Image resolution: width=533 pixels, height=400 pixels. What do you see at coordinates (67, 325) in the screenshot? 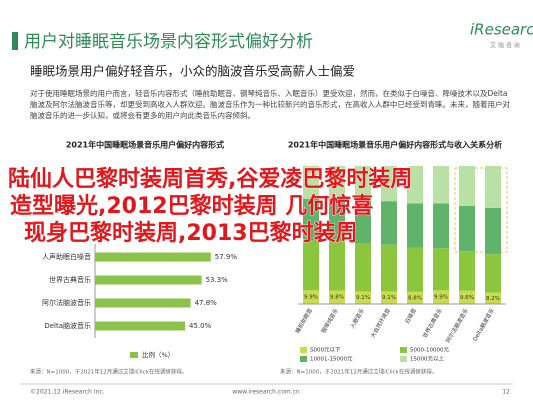
I see `category-label: Delta脑波音乐` at bounding box center [67, 325].